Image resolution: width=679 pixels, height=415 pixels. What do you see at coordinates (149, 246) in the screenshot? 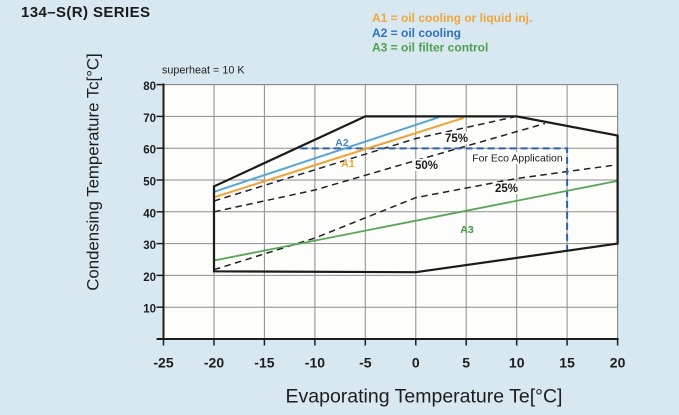
I see `svg-text: 30` at bounding box center [149, 246].